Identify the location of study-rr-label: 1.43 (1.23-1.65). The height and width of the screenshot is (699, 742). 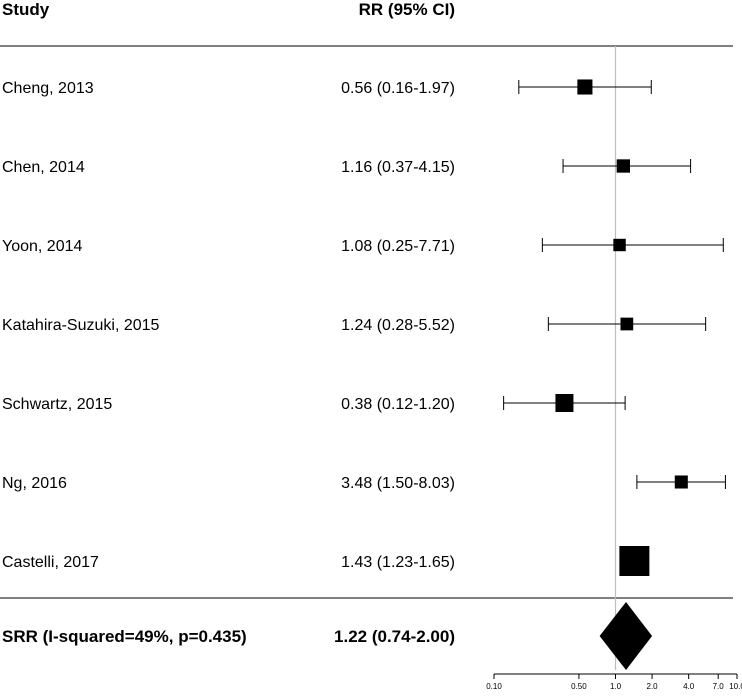
(398, 562).